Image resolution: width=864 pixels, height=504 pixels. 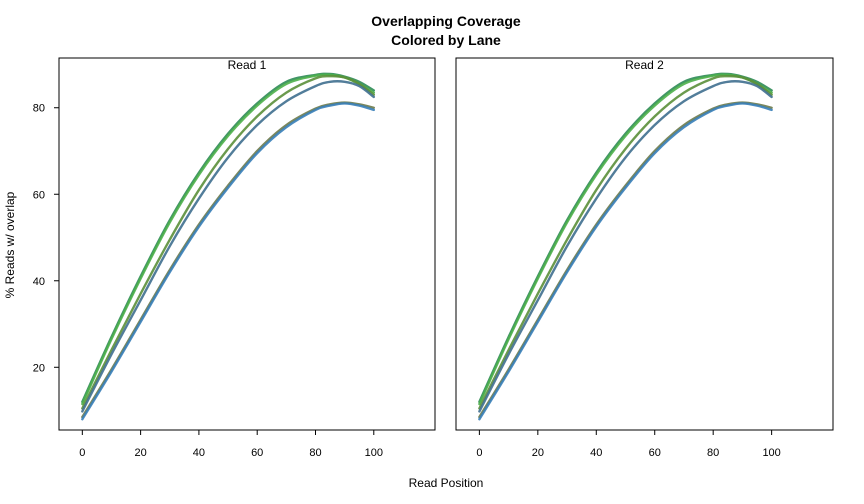 What do you see at coordinates (39, 109) in the screenshot?
I see `y-tick-label: 80` at bounding box center [39, 109].